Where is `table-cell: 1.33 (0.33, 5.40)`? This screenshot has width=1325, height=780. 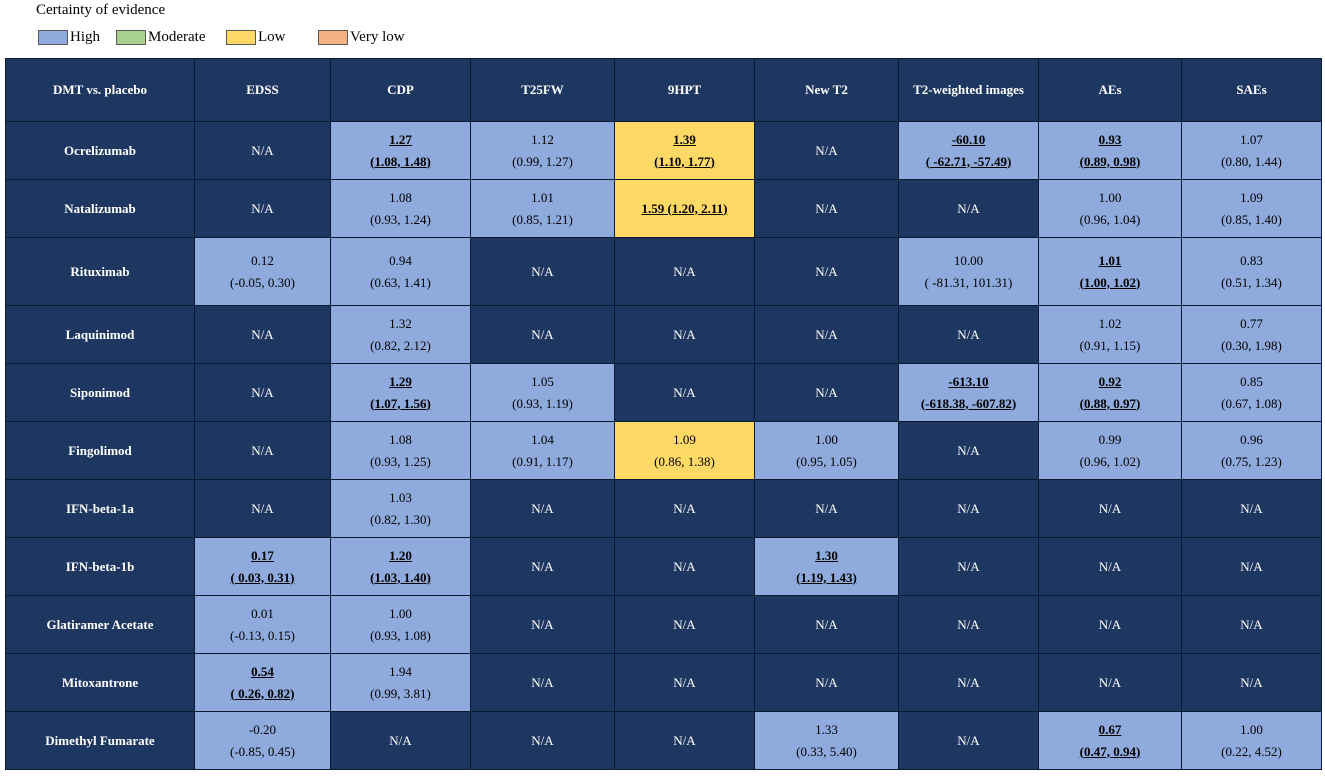
table-cell: 1.33 (0.33, 5.40) is located at coordinates (826, 740).